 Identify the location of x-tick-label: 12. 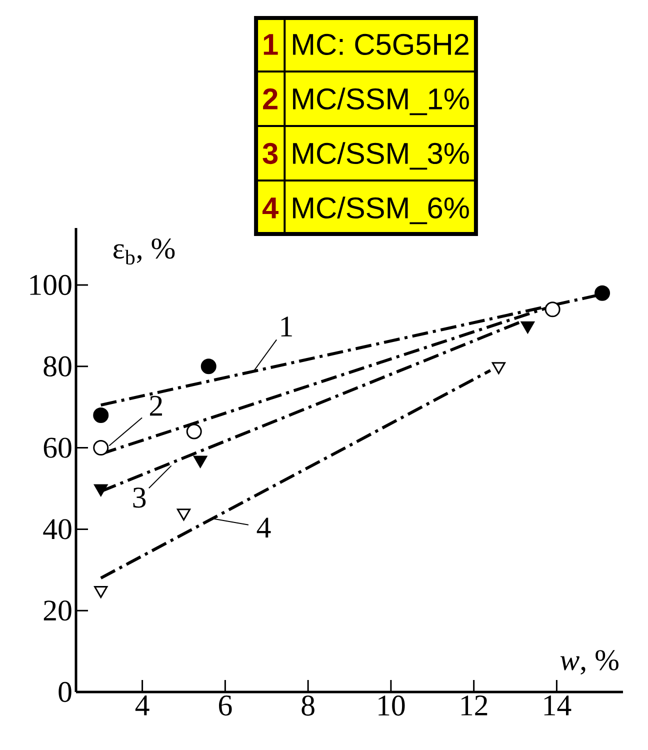
(475, 706).